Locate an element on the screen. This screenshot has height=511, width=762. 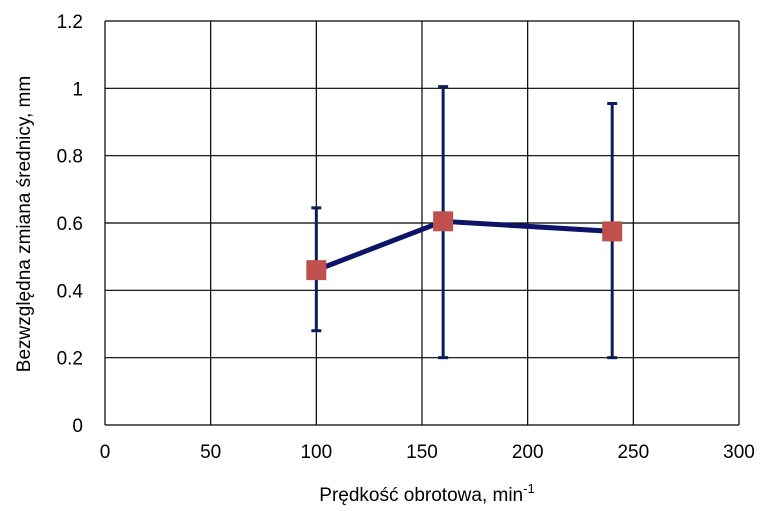
data-markers is located at coordinates (464, 246).